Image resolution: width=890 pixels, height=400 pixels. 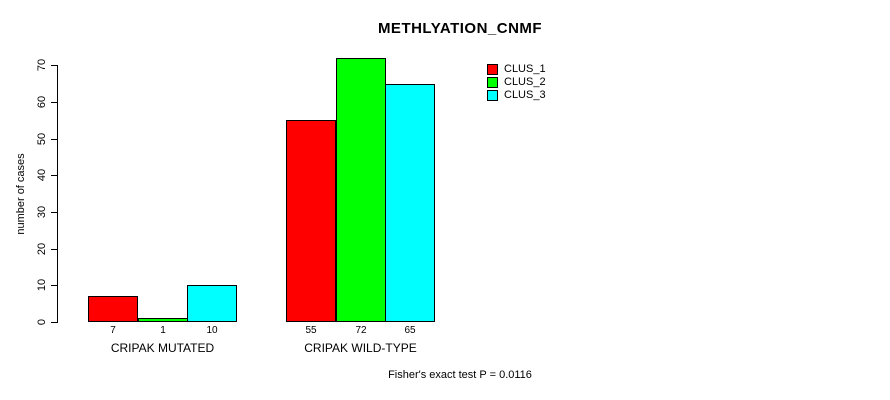 I want to click on y-tick-label: 60, so click(x=42, y=102).